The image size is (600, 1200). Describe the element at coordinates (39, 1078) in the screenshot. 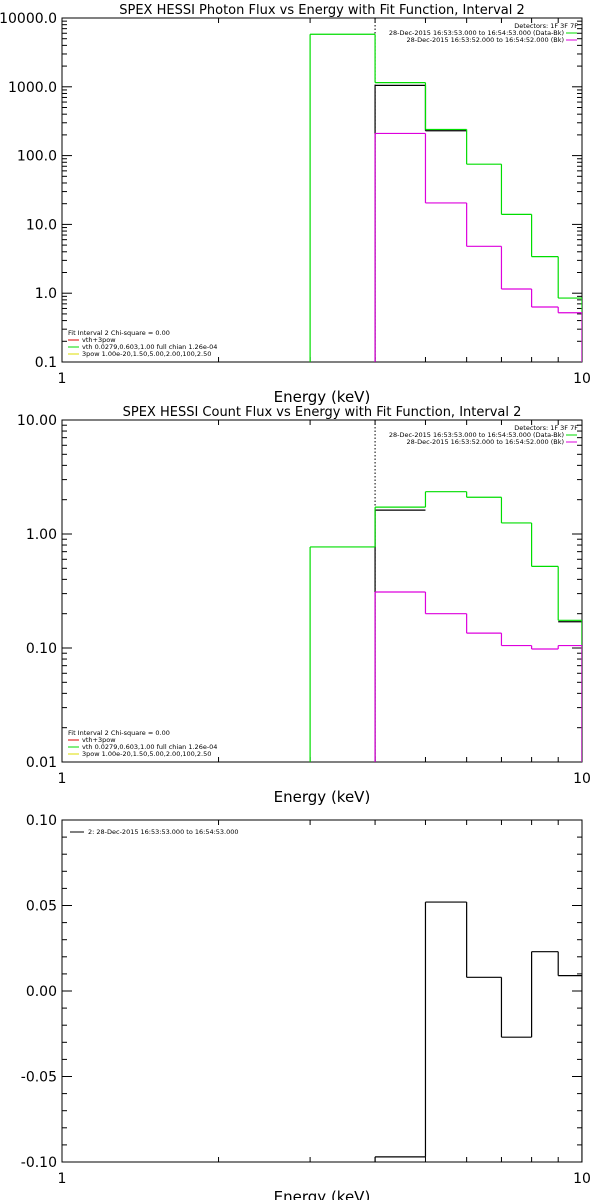

I see `y-tick-label: -0.05` at that location.